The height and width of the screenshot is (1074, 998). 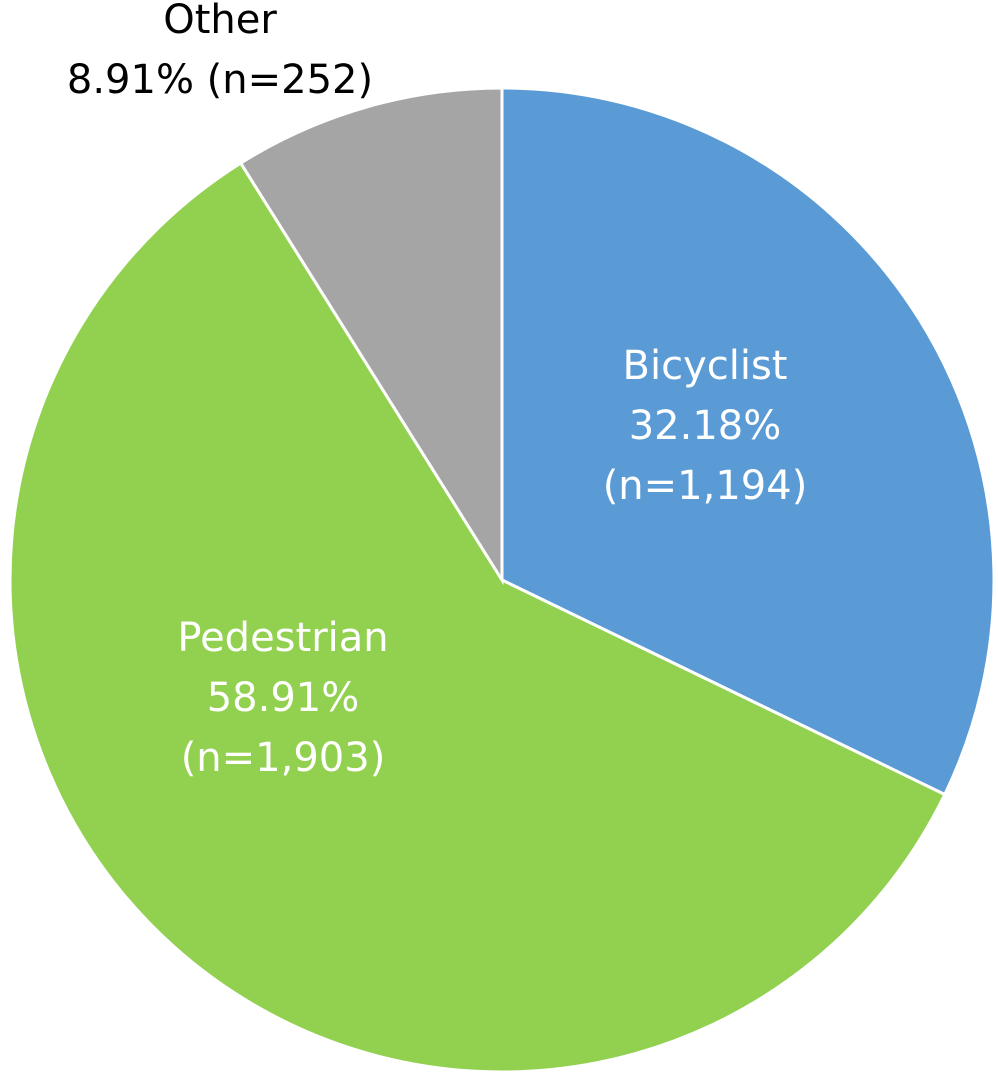 I want to click on count-label: (n=252), so click(x=290, y=80).